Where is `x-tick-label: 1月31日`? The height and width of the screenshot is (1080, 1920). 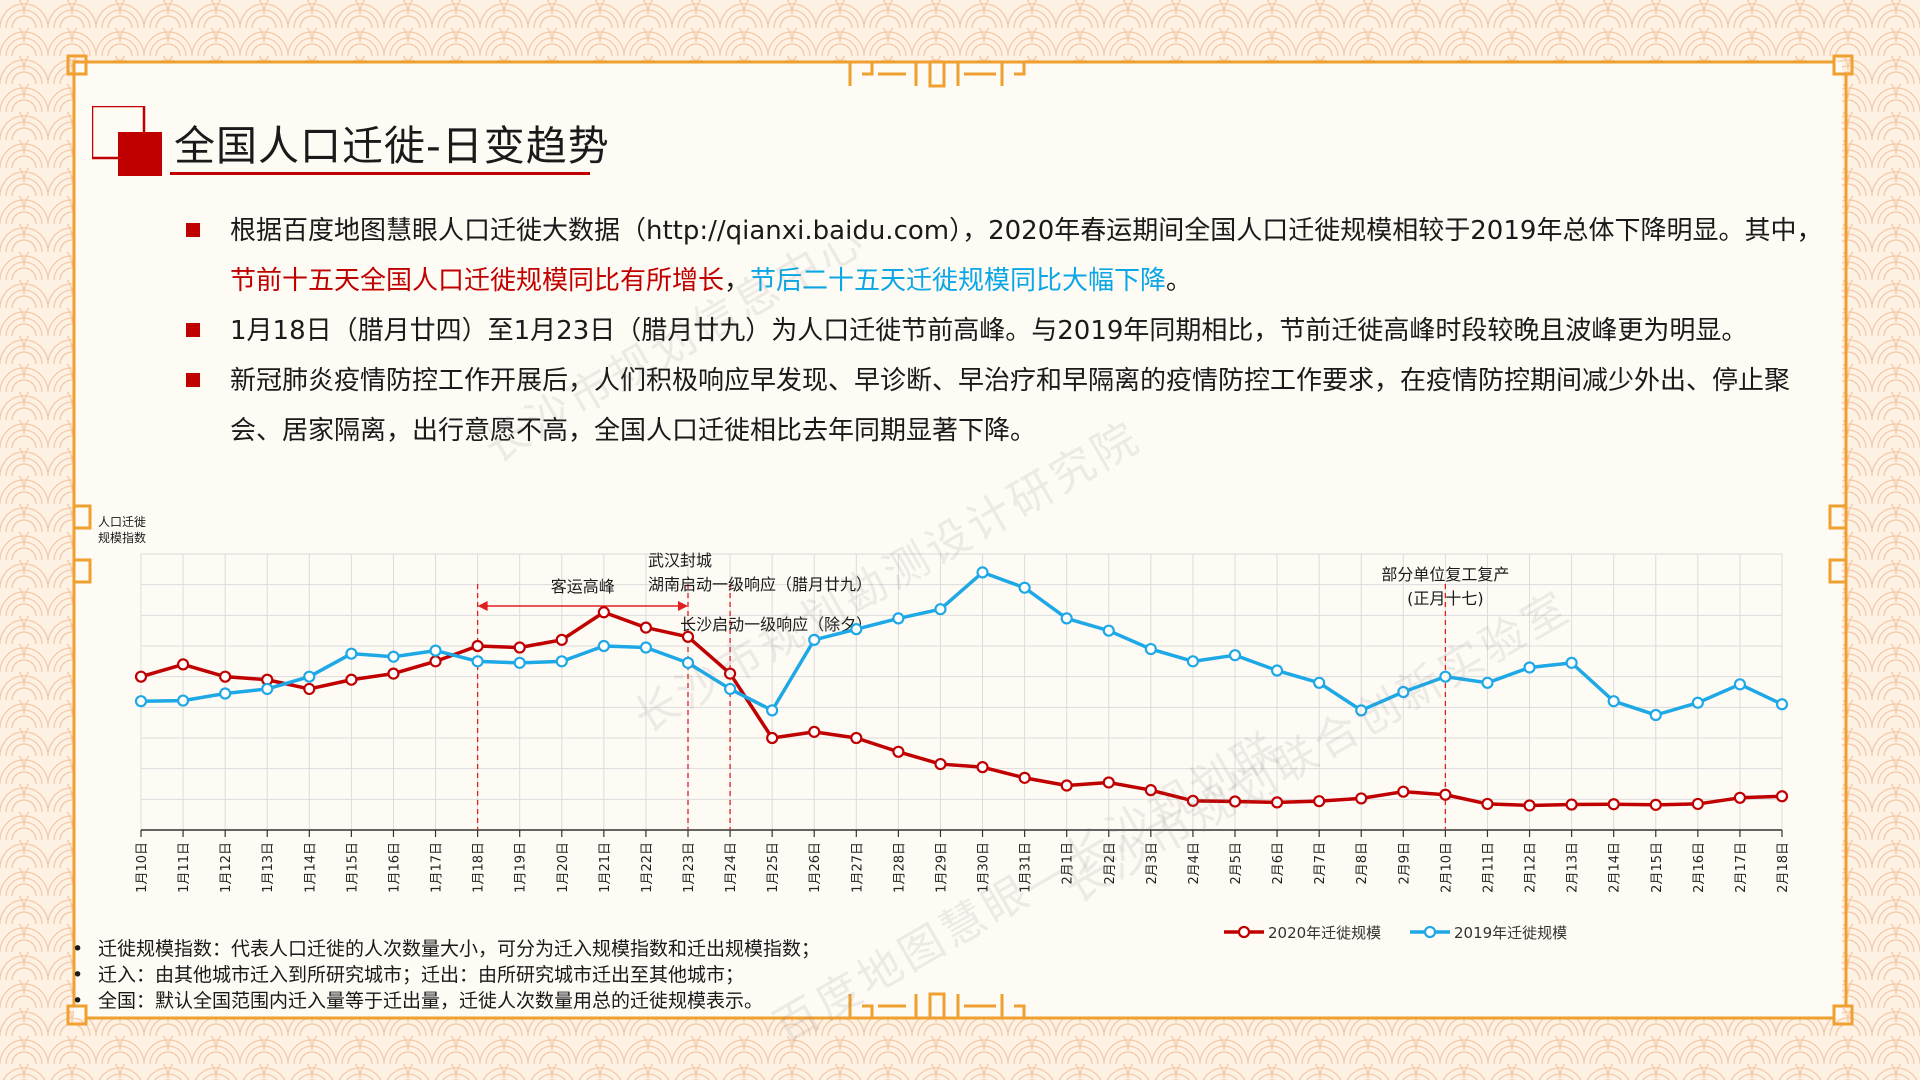
x-tick-label: 1月31日 is located at coordinates (1026, 867).